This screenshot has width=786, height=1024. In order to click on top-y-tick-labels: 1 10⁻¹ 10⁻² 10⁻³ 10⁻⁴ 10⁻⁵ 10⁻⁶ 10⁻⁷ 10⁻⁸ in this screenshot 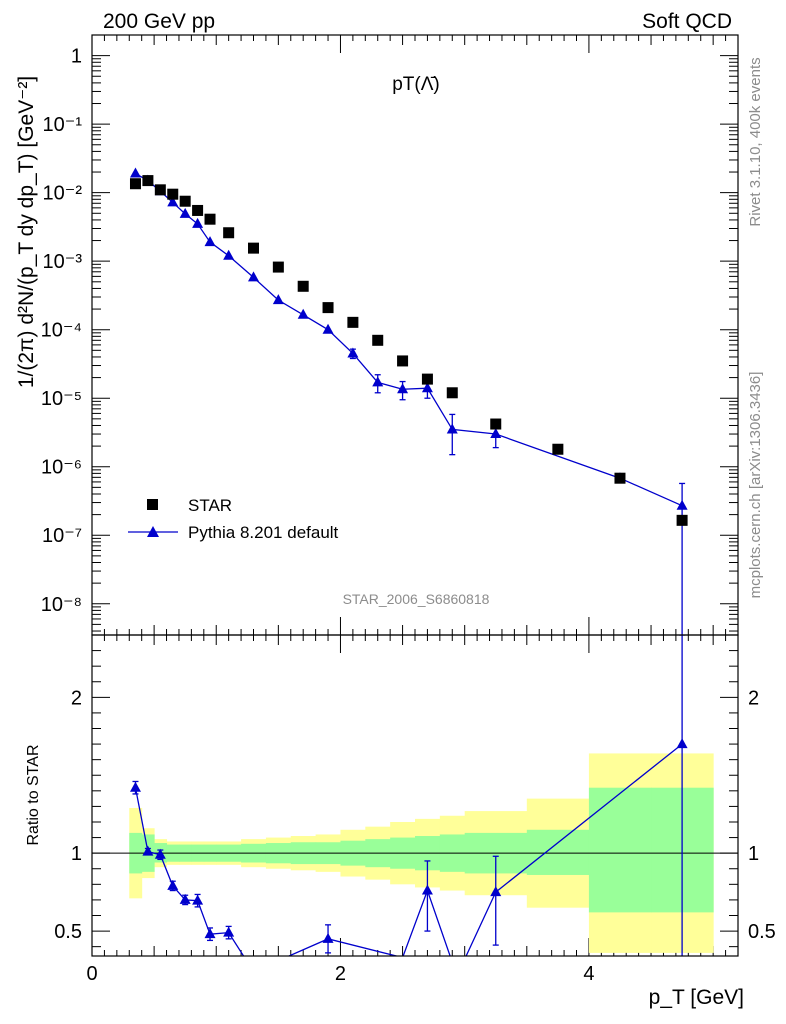, I will do `click(62, 331)`.